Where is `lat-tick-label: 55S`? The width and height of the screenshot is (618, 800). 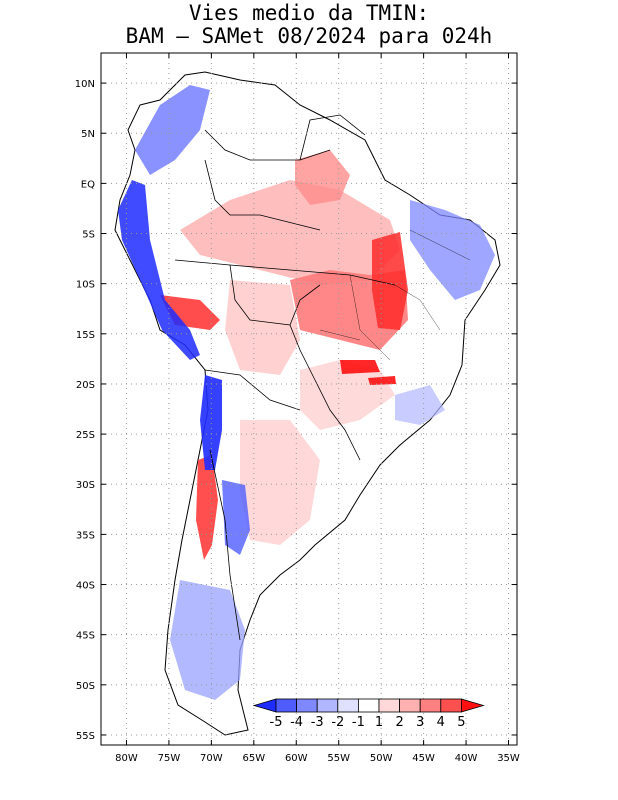 lat-tick-label: 55S is located at coordinates (85, 736).